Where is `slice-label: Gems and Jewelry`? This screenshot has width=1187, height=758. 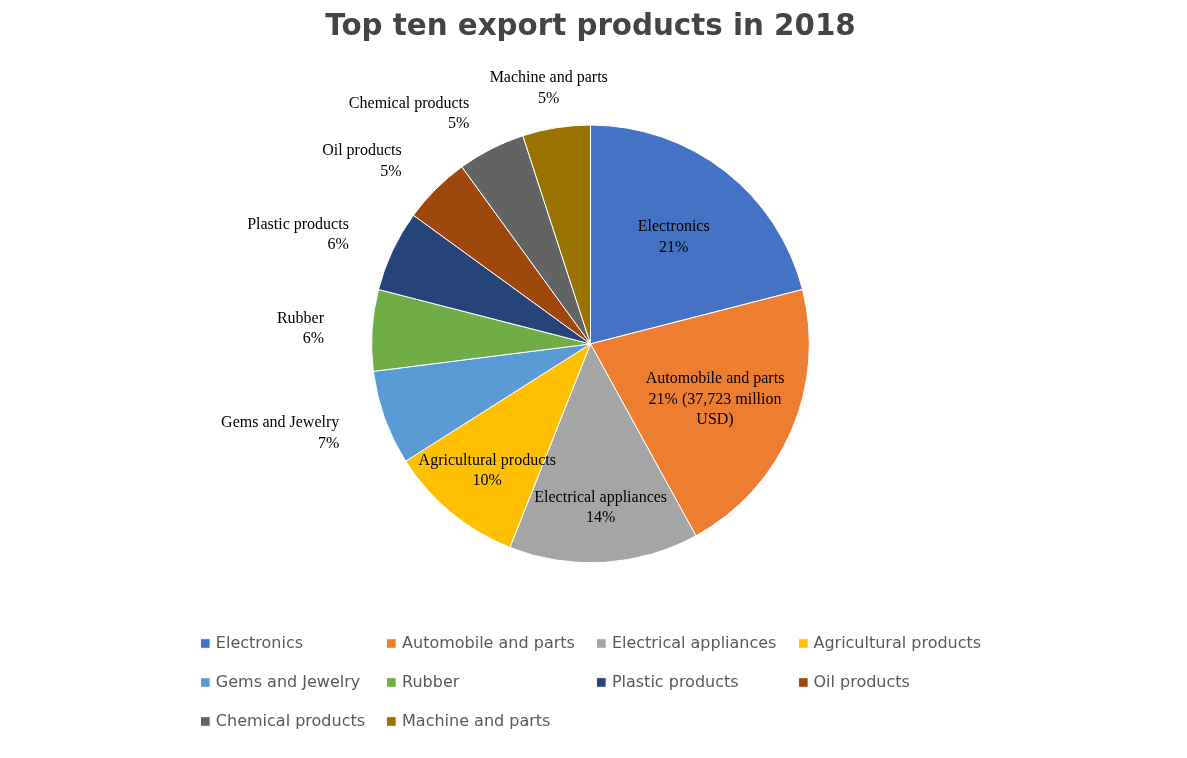
slice-label: Gems and Jewelry is located at coordinates (280, 422).